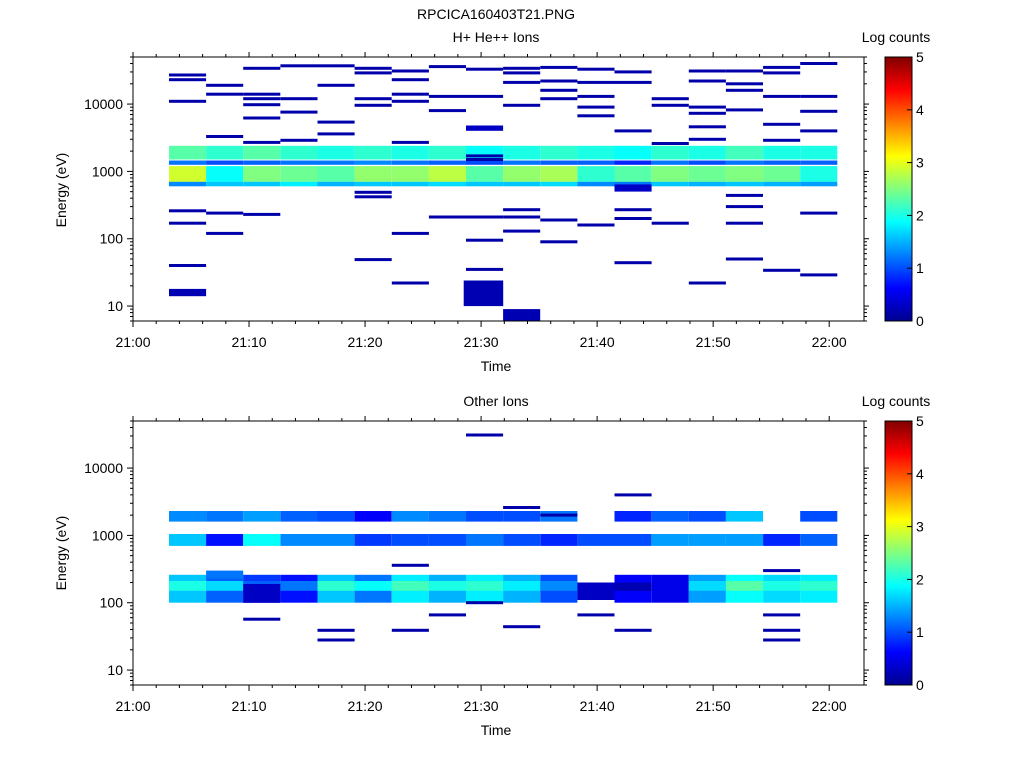 This screenshot has height=768, width=1024. Describe the element at coordinates (920, 268) in the screenshot. I see `colorbar-tick-label: 1` at that location.